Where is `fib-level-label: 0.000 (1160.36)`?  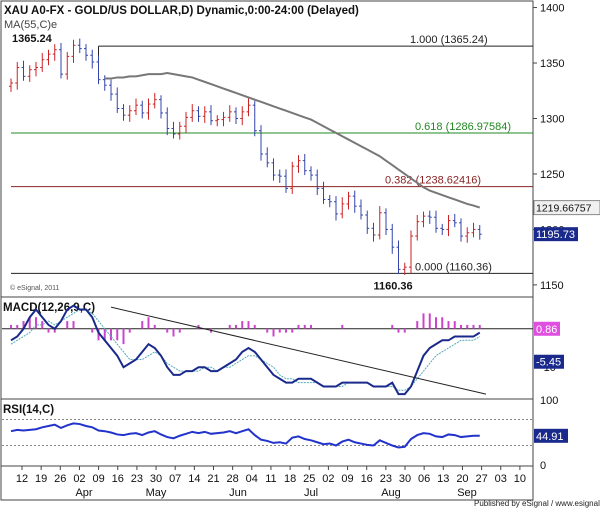 fib-level-label: 0.000 (1160.36) is located at coordinates (453, 267).